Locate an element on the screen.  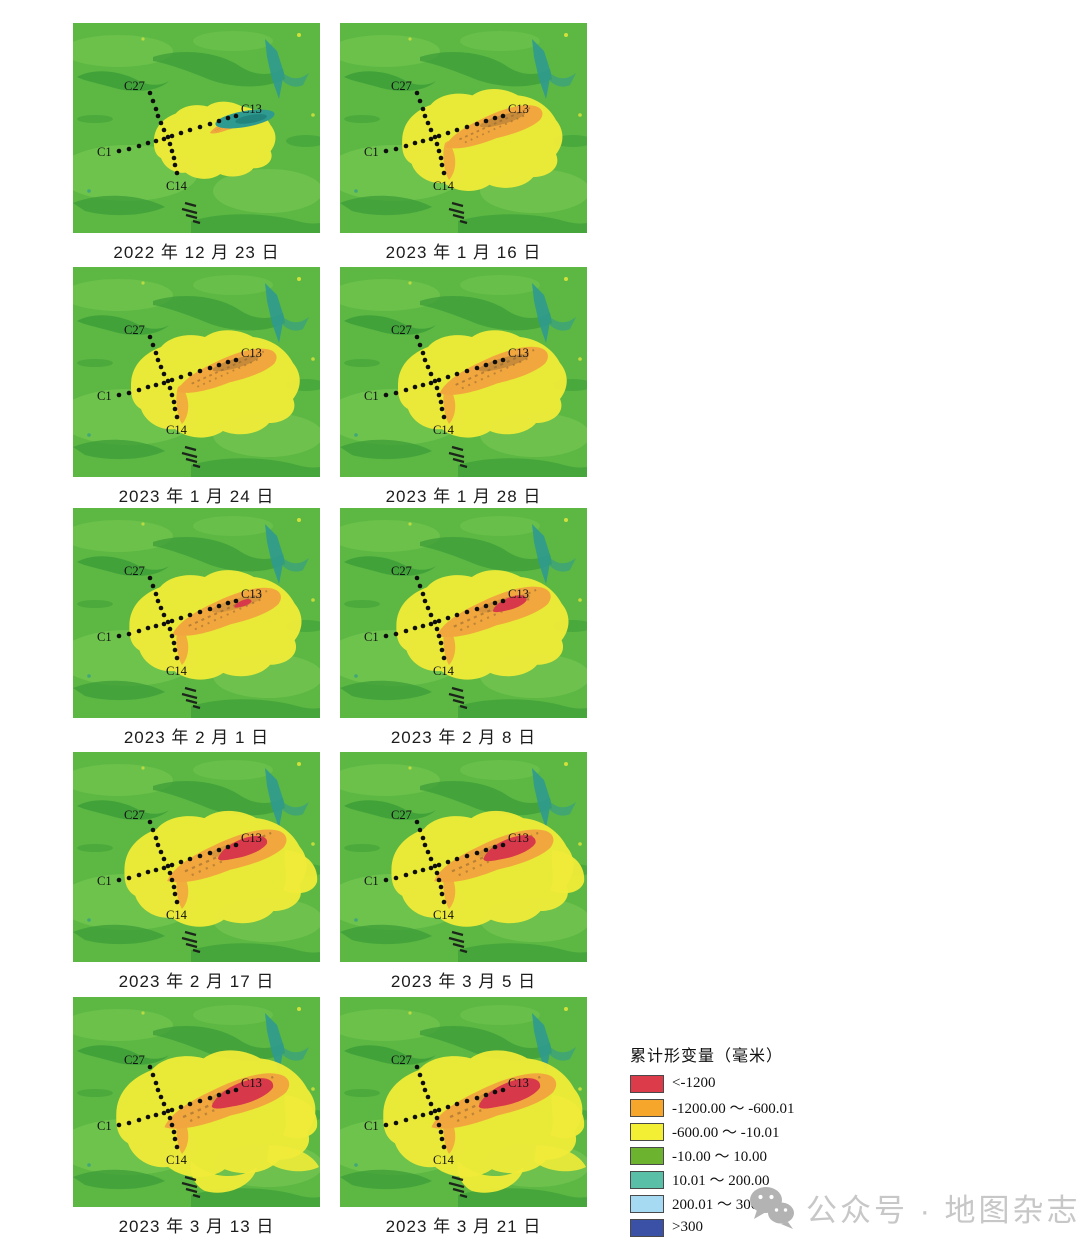
map-caption: 2023 年 1 月 24 日 is located at coordinates (196, 496).